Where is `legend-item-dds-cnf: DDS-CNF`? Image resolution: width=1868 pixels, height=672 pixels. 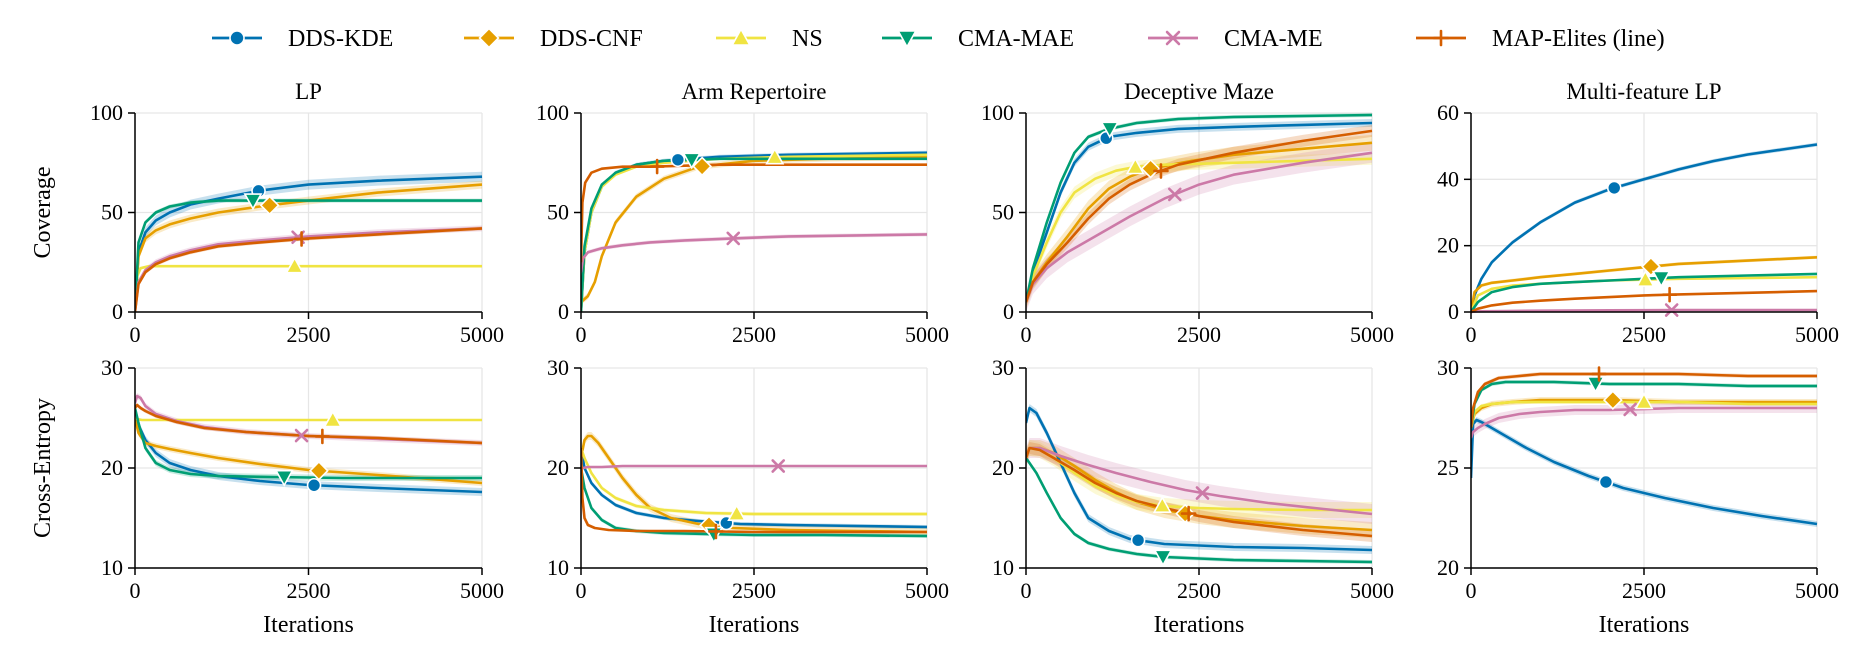
legend-item-dds-cnf: DDS-CNF is located at coordinates (553, 39).